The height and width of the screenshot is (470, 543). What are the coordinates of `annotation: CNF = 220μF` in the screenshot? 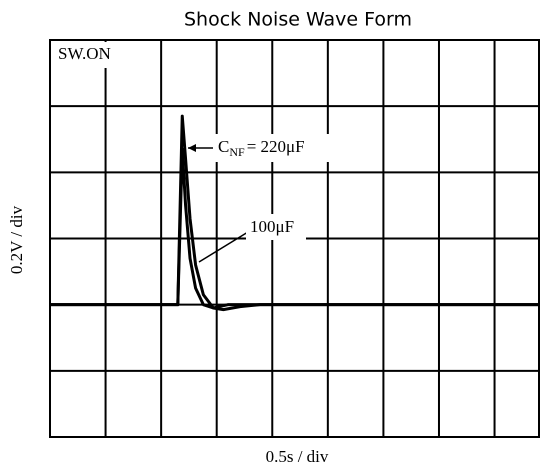 It's located at (261, 148).